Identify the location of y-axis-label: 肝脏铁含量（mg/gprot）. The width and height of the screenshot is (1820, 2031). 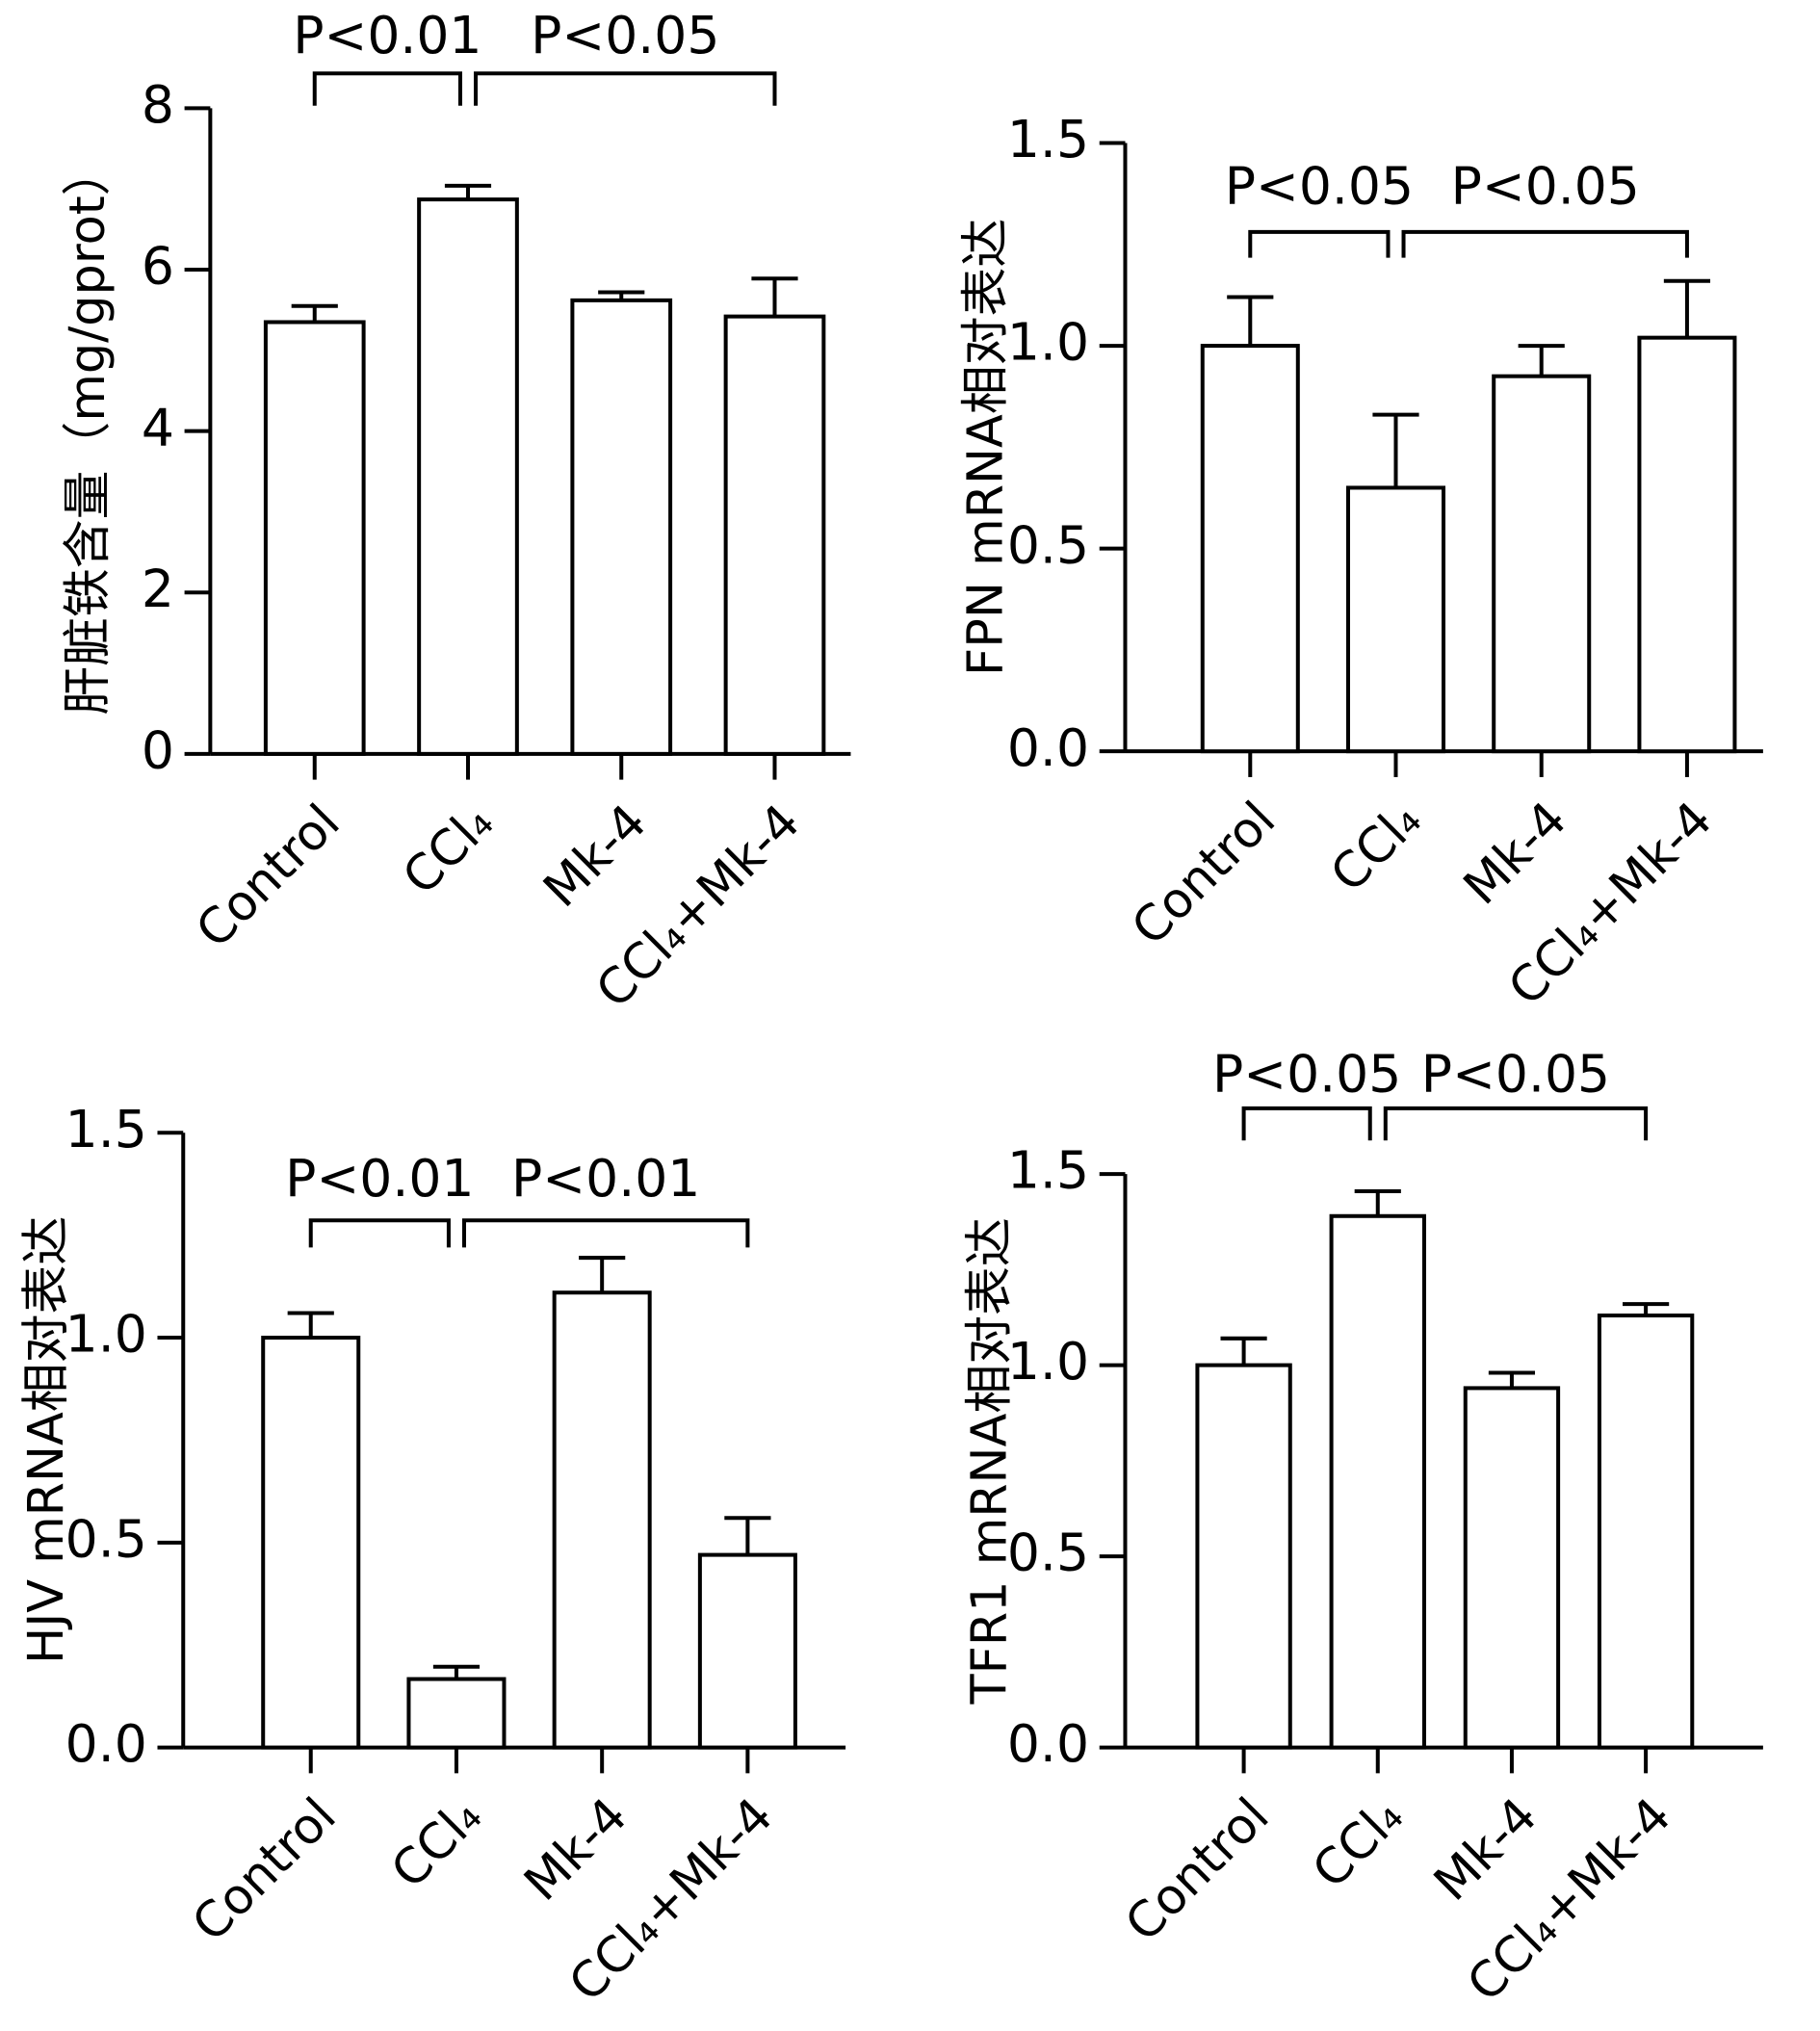
(87, 431).